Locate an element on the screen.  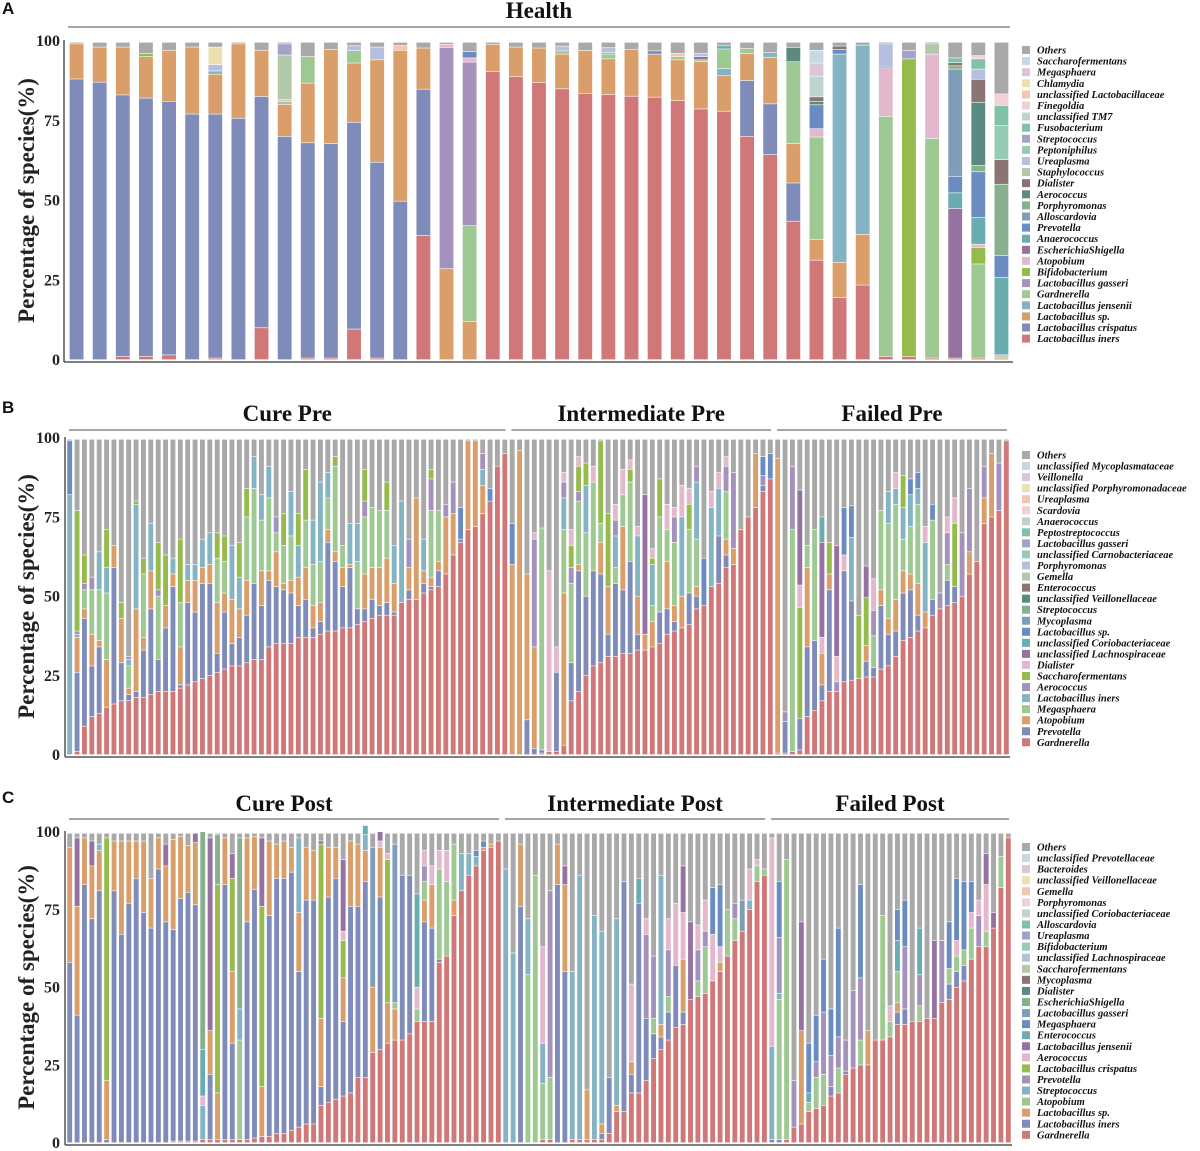
legend-label: Others is located at coordinates (1051, 51).